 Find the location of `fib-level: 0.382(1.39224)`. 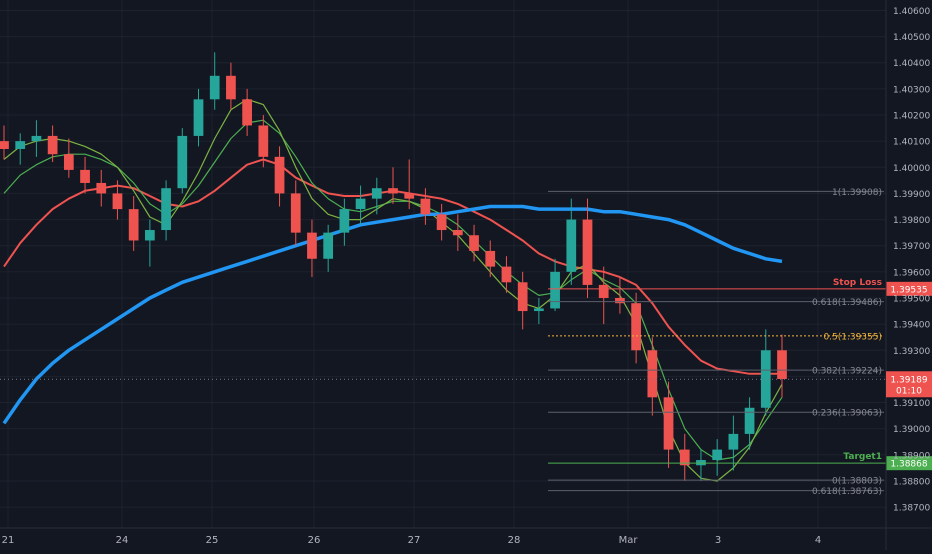

fib-level: 0.382(1.39224) is located at coordinates (716, 372).